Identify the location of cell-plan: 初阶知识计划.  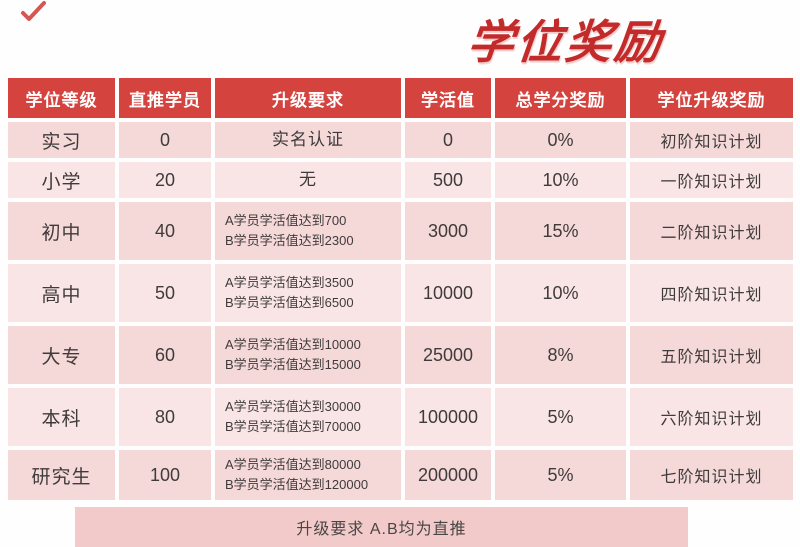
(711, 140).